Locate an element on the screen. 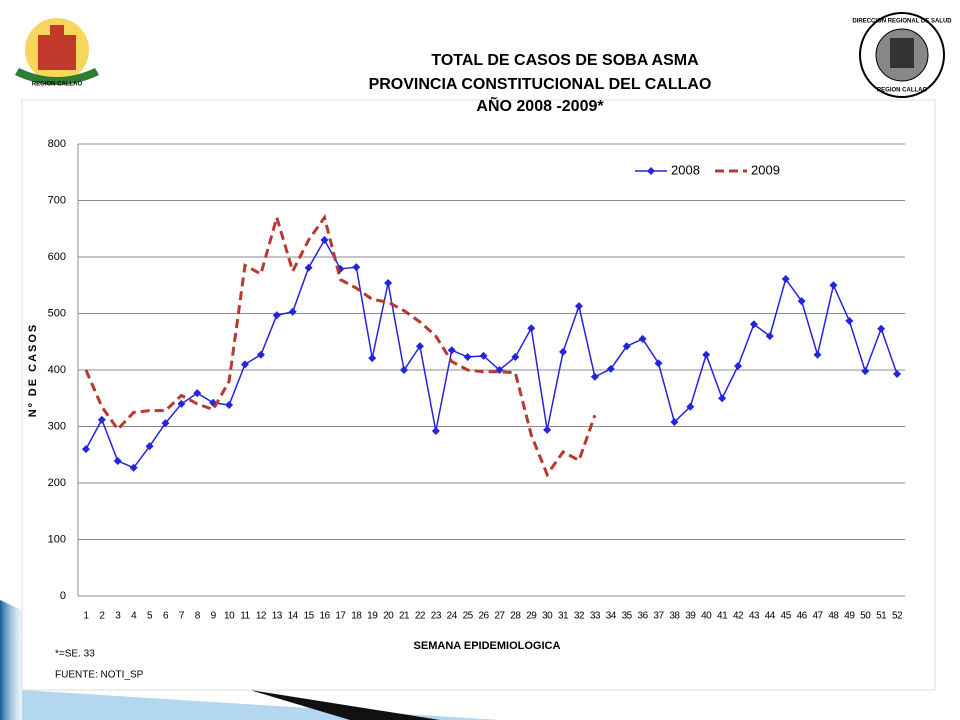 Image resolution: width=960 pixels, height=720 pixels. chart-title: TOTAL DE CASOS DE SOBA ASMA is located at coordinates (565, 60).